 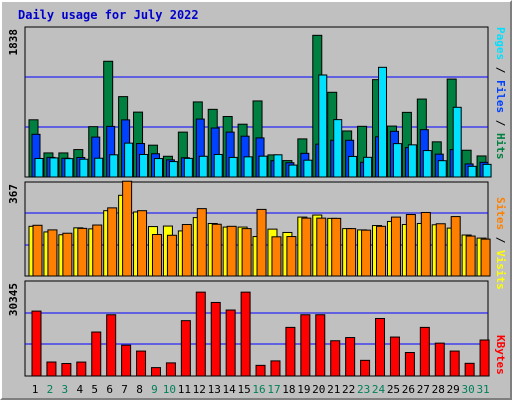 What do you see at coordinates (363, 389) in the screenshot?
I see `x-tick-day-23: 23` at bounding box center [363, 389].